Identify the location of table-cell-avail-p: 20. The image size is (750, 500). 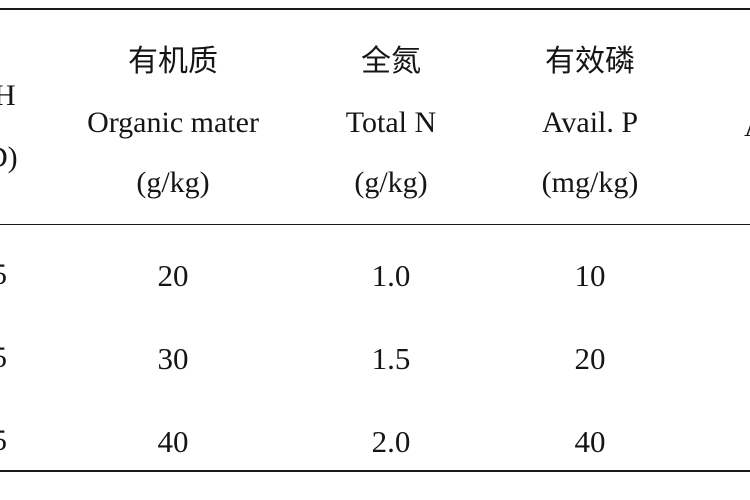
(590, 358).